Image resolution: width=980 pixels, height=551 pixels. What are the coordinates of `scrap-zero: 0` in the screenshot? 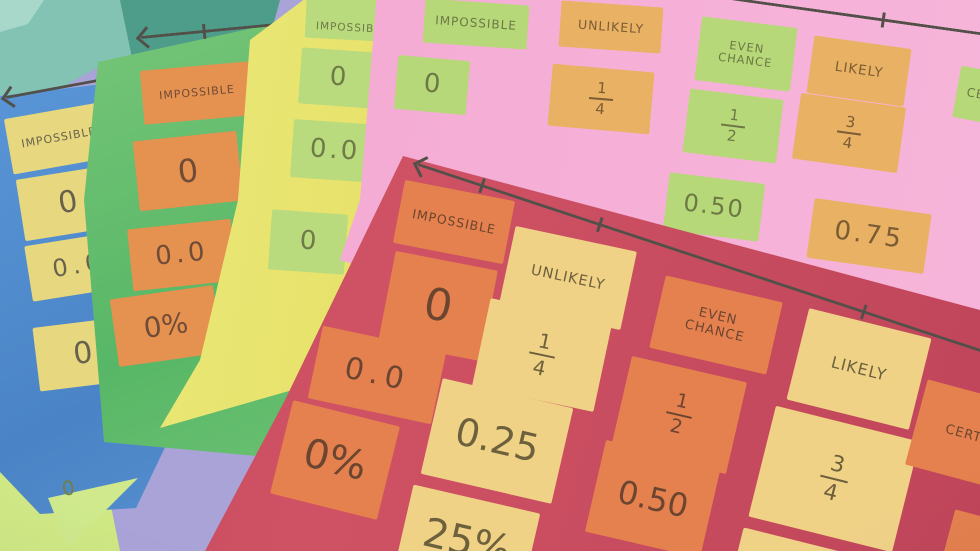 It's located at (68, 488).